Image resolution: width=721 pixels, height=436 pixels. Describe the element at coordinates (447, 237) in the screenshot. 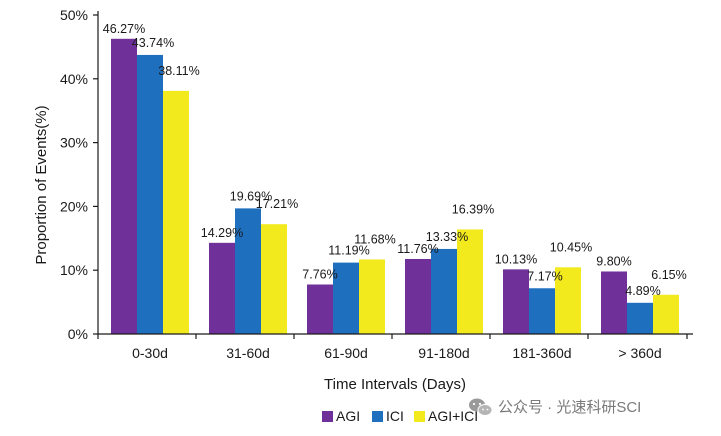

I see `data-label: 13.33%` at that location.